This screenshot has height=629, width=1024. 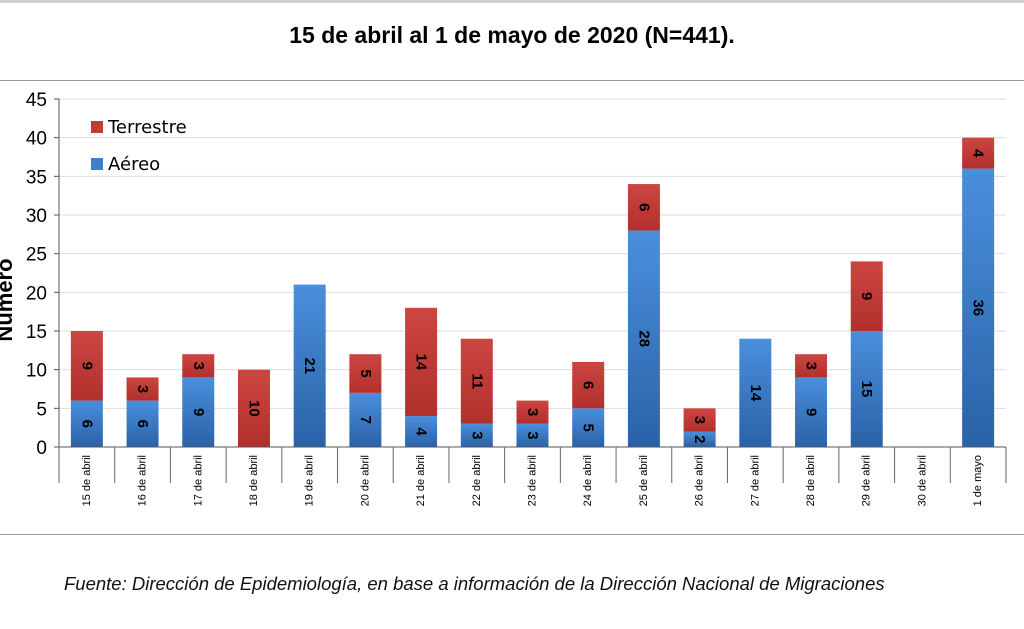 I want to click on y-tick-label: 15, so click(x=36, y=332).